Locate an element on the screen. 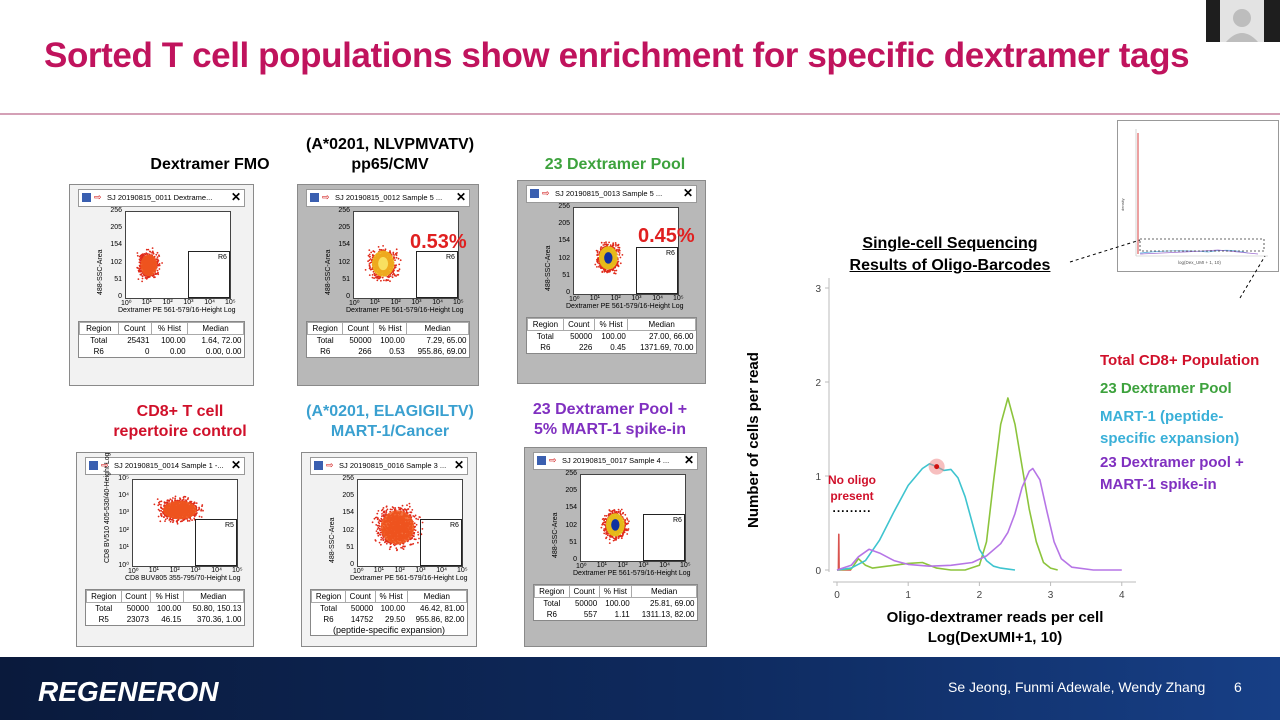 Image resolution: width=1280 pixels, height=720 pixels. gate-region: R5 is located at coordinates (216, 542).